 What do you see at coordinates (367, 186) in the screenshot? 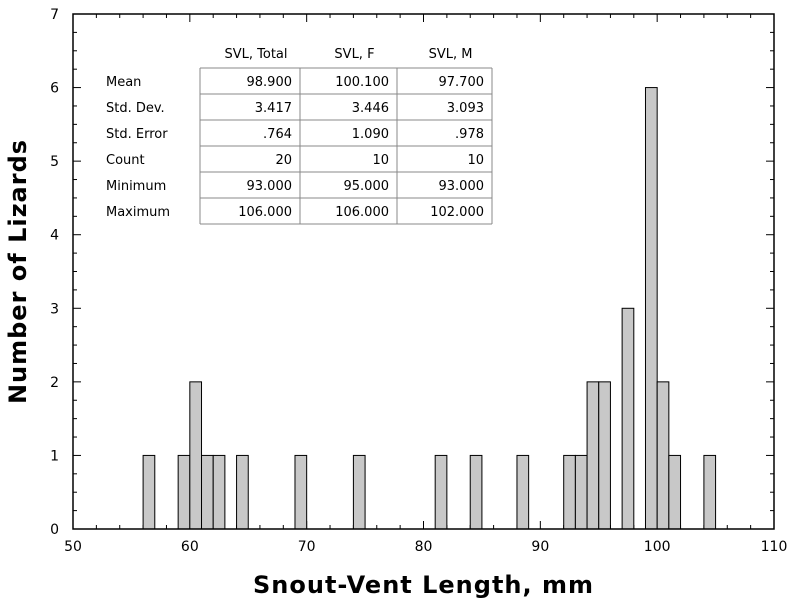
I see `stats-cell: 95.000` at bounding box center [367, 186].